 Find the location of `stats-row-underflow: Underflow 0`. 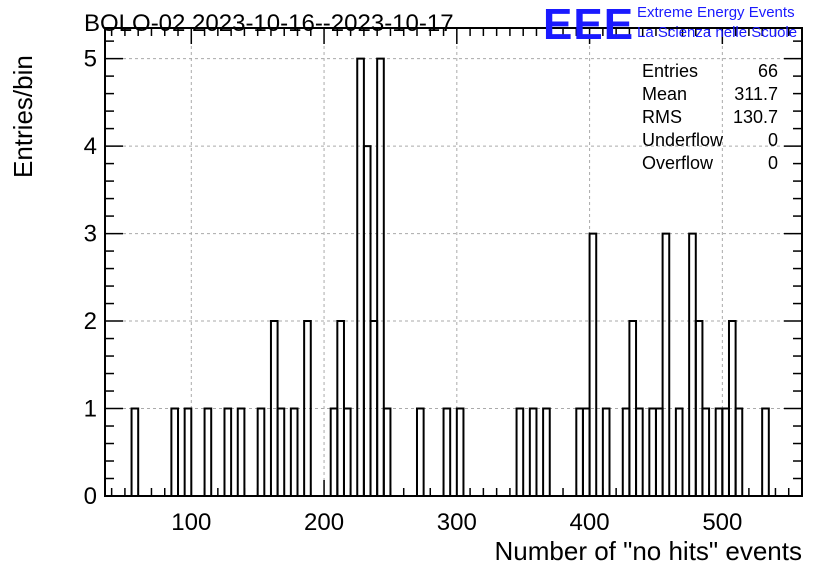

stats-row-underflow: Underflow 0 is located at coordinates (710, 140).